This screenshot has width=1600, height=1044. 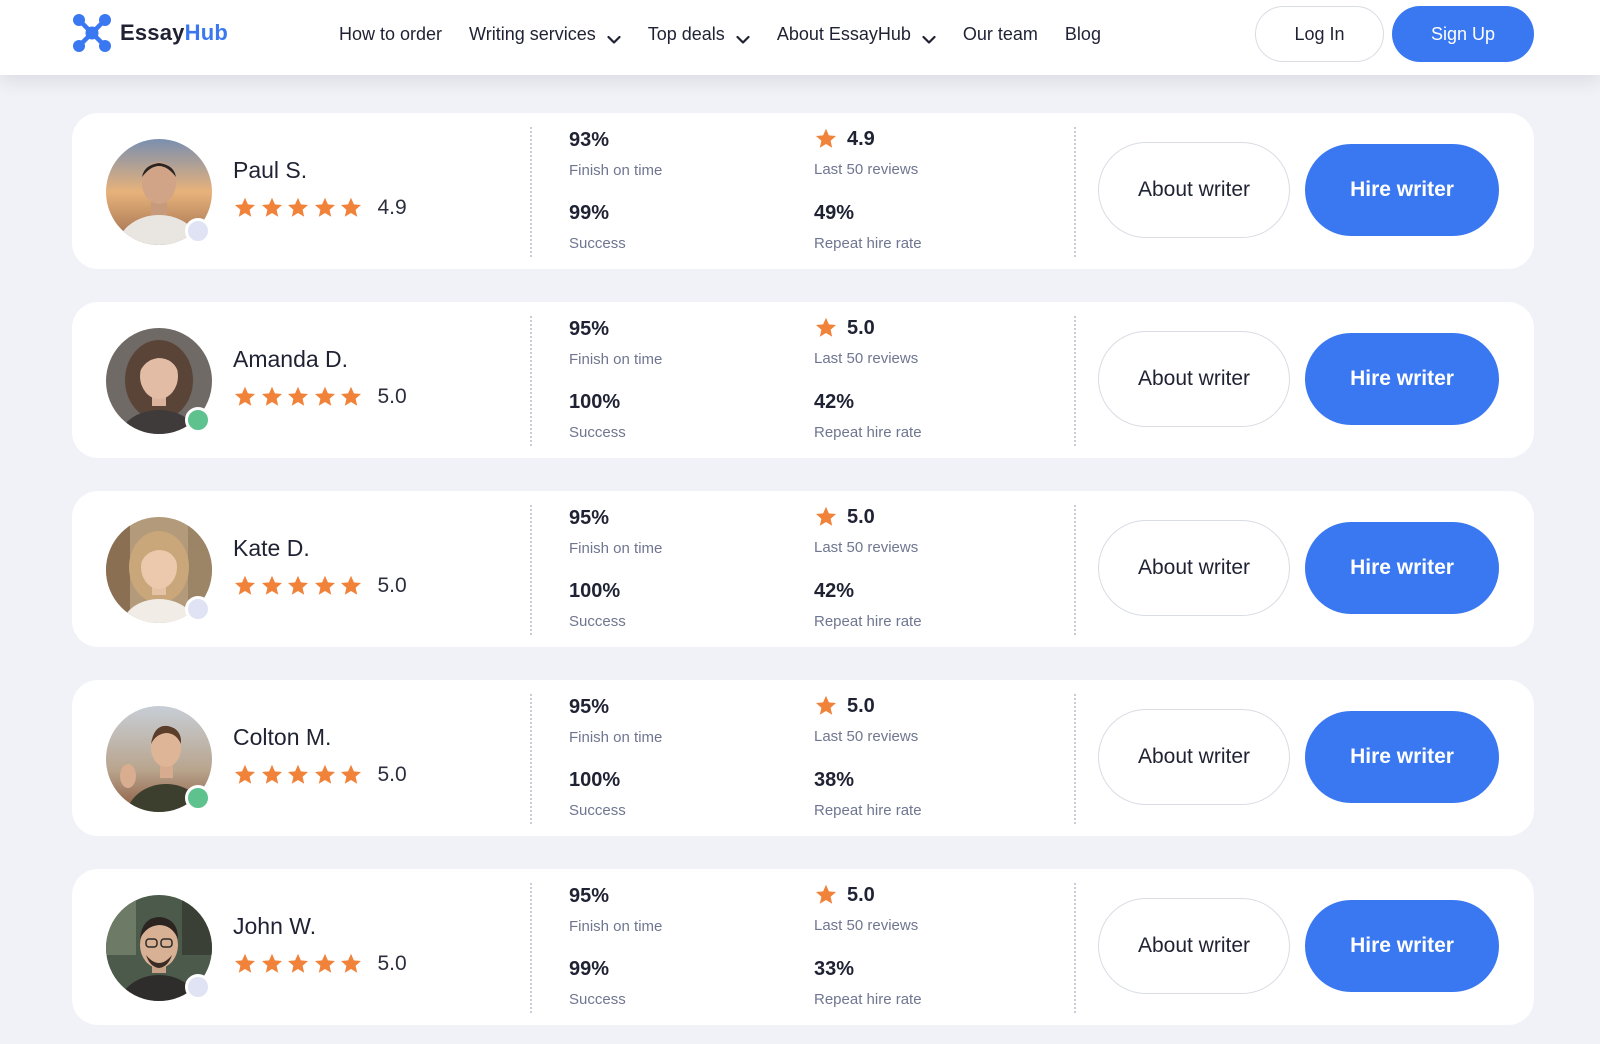 I want to click on nav-our-team: Our team, so click(x=1000, y=34).